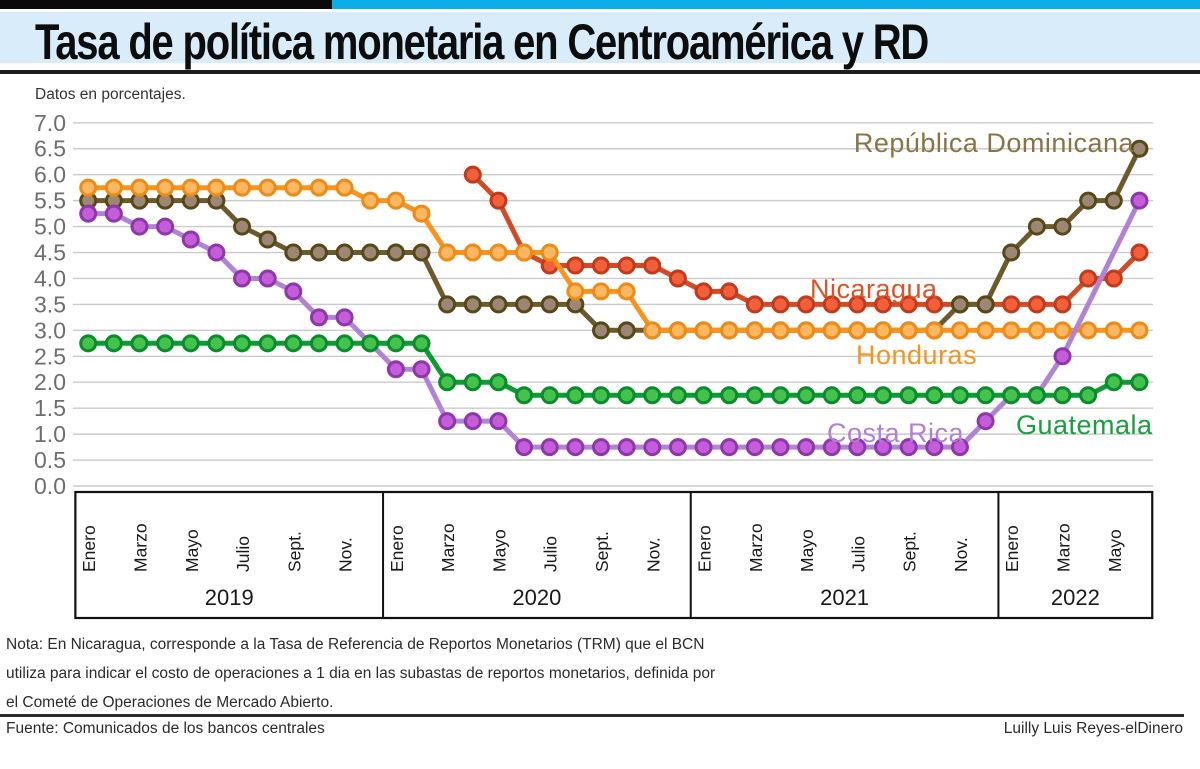 This screenshot has width=1200, height=769. I want to click on y-tick-label: 2.5, so click(50, 356).